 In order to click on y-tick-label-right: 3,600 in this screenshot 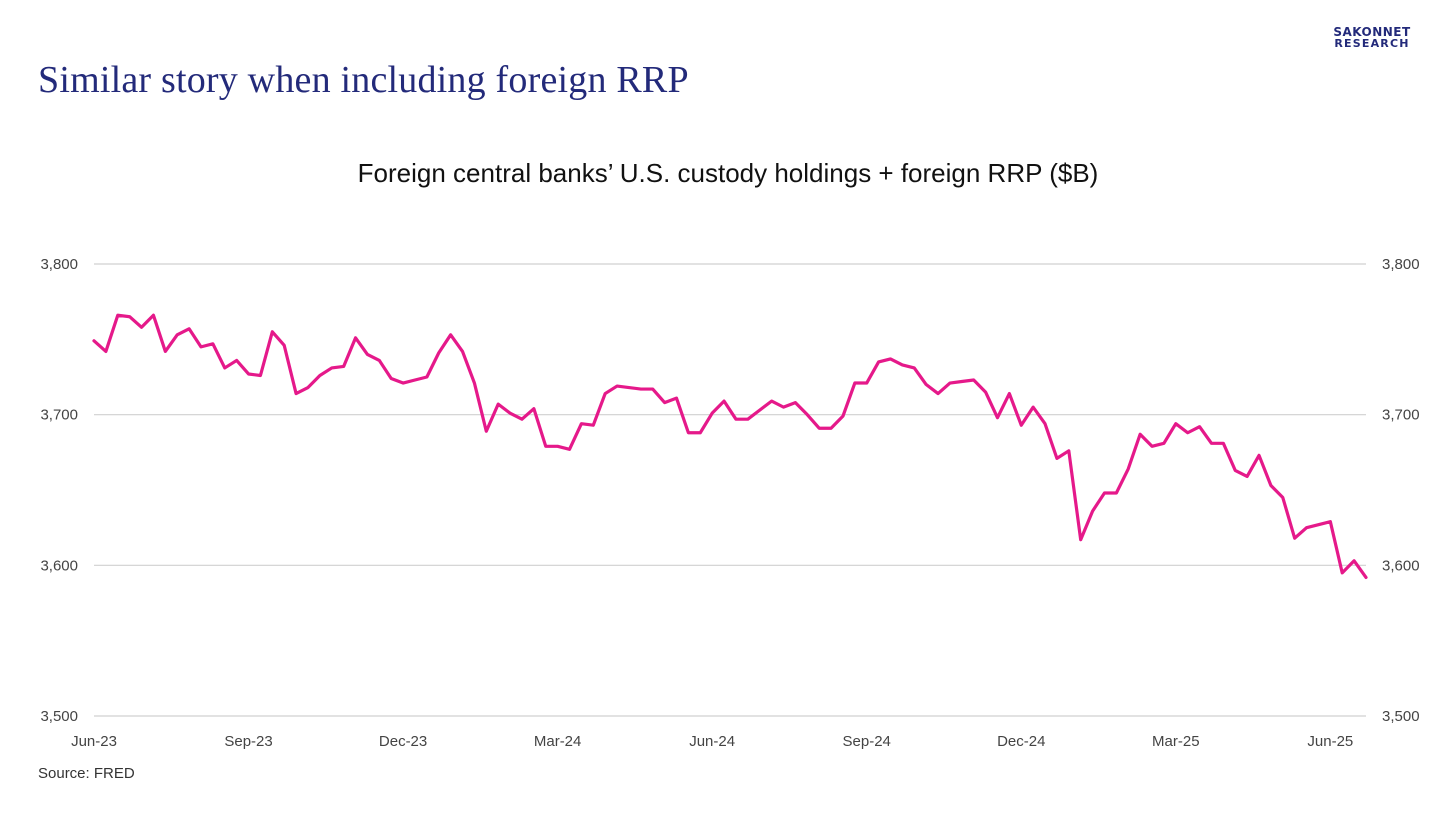, I will do `click(1401, 565)`.